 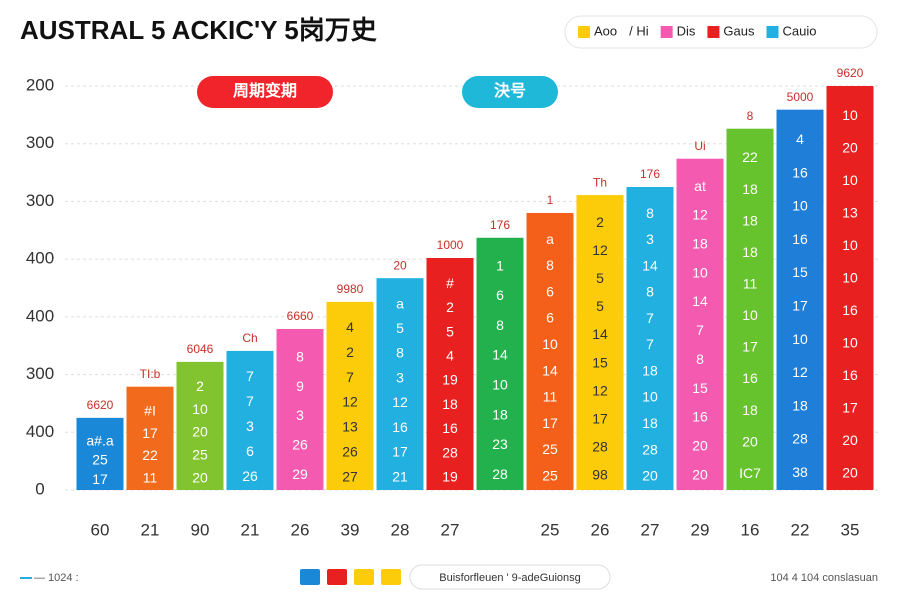 What do you see at coordinates (200, 349) in the screenshot?
I see `bar-top-label: 6046` at bounding box center [200, 349].